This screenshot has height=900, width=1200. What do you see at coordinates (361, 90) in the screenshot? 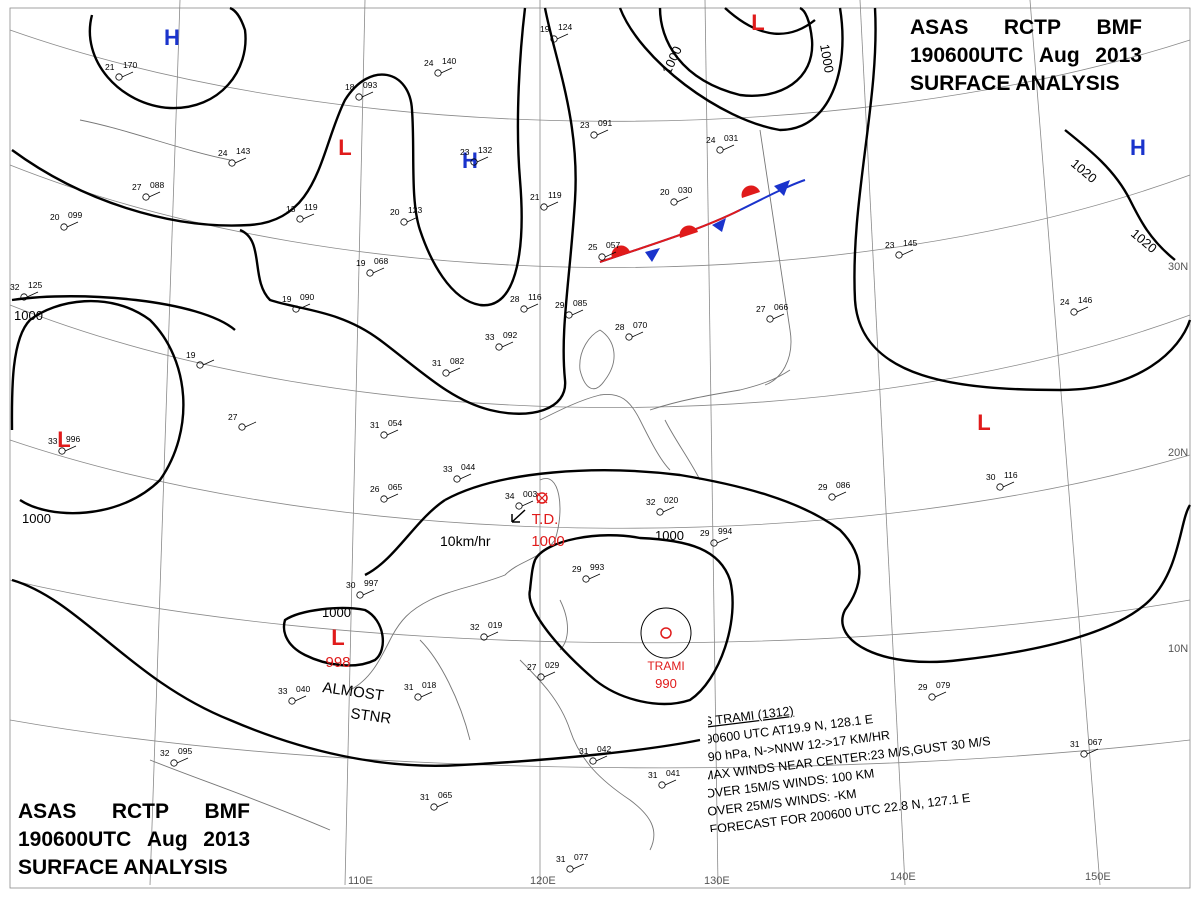
I see `station-observation: 18 093` at bounding box center [361, 90].